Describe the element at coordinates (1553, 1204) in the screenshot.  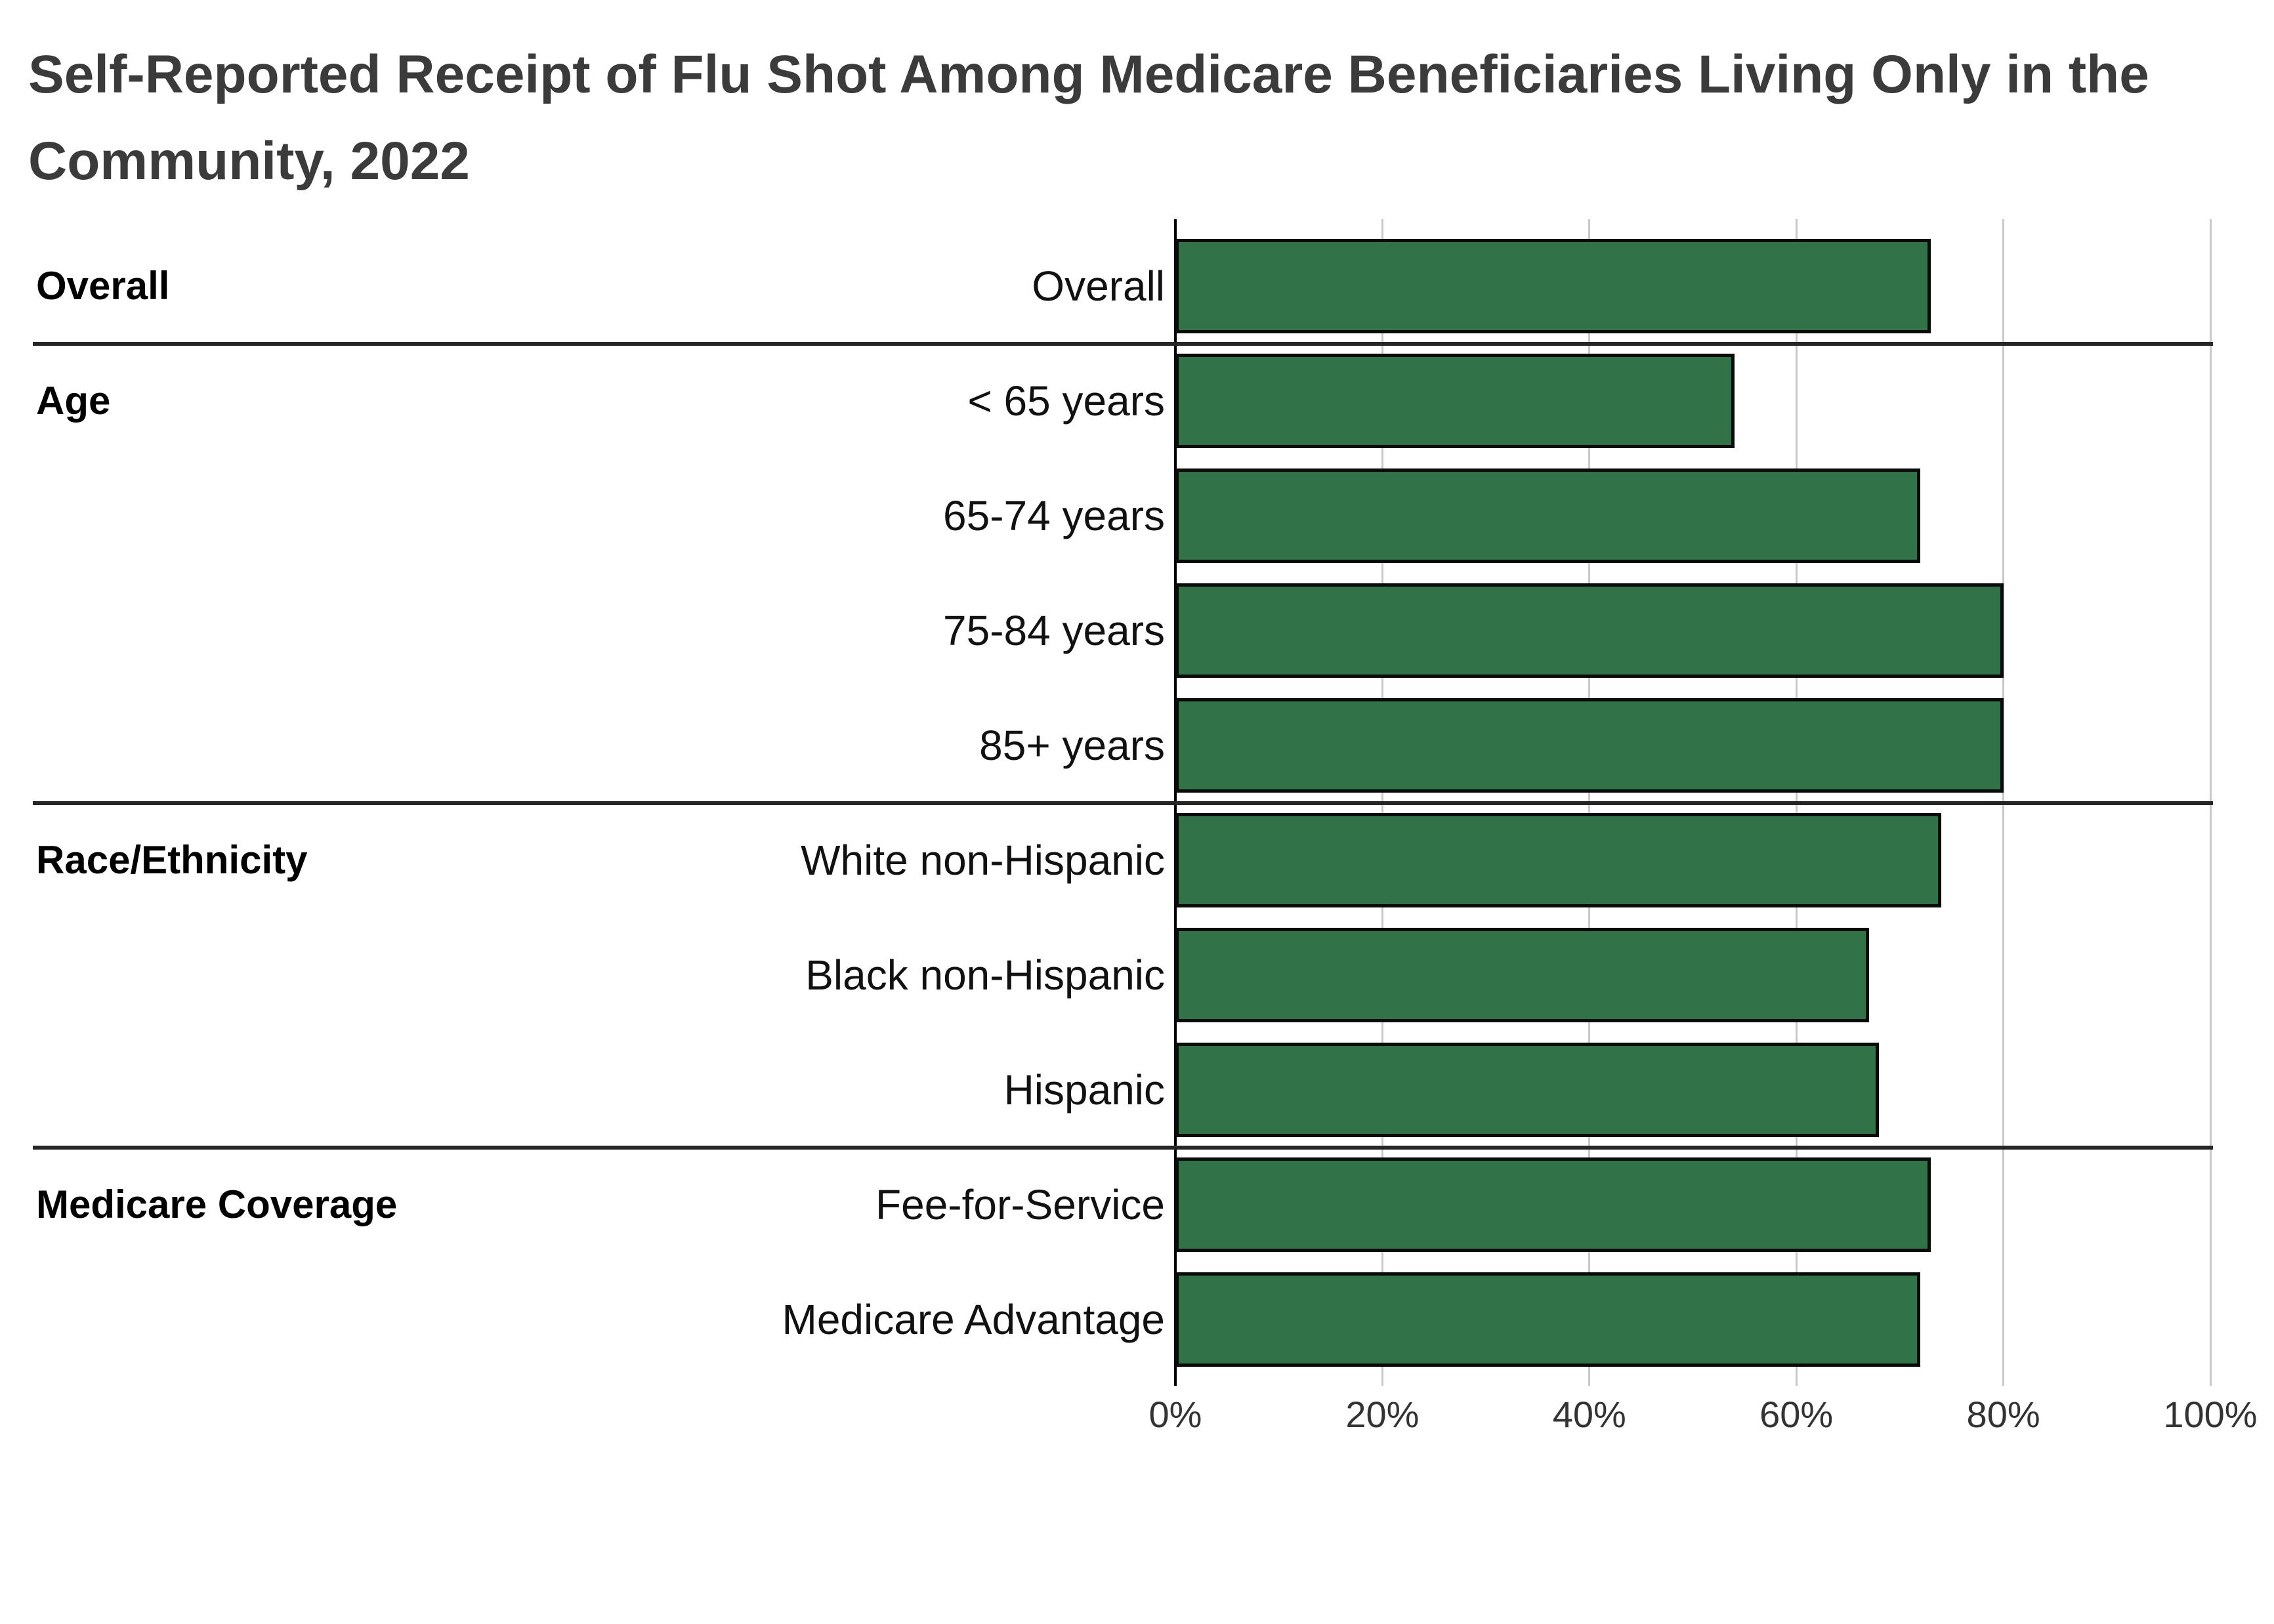
I see `bar-fee-for-service` at that location.